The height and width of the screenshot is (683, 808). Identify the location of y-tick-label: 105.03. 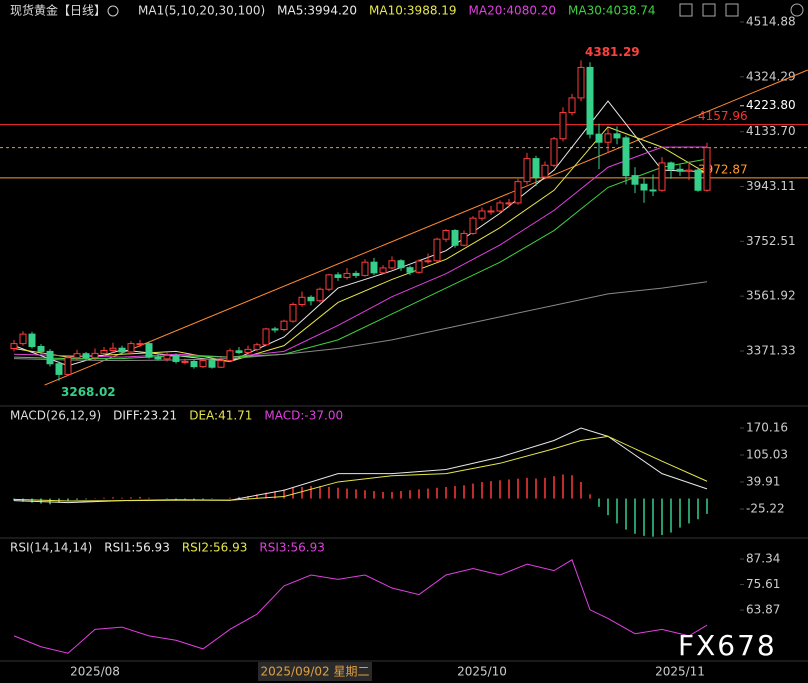
(767, 454).